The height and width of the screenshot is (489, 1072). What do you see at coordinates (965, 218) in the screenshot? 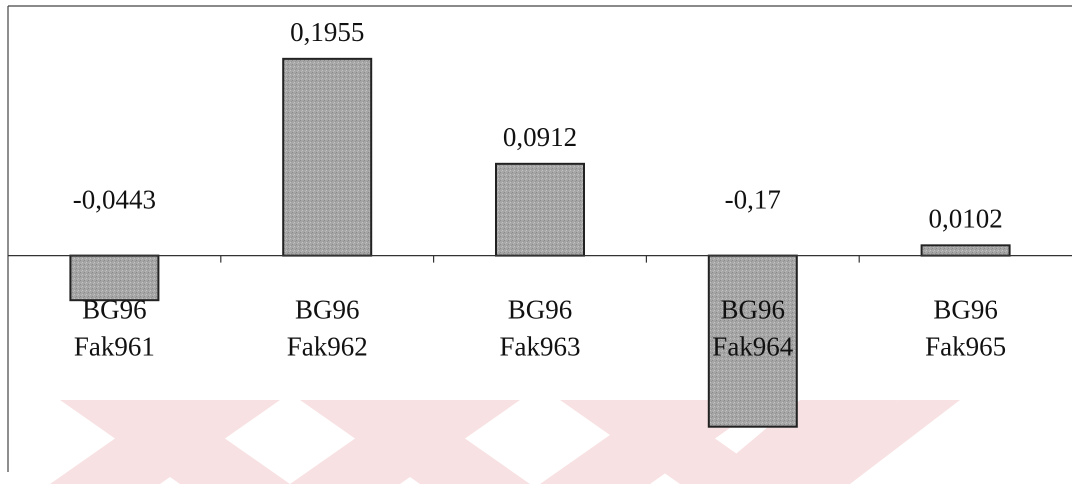
I see `value-label-5: 0,0102` at bounding box center [965, 218].